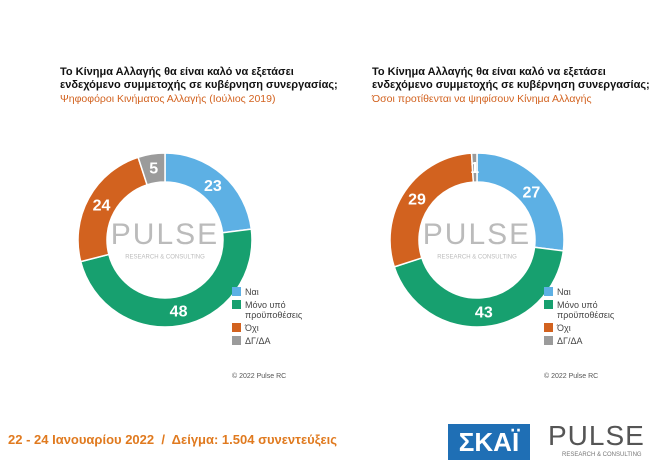 This screenshot has height=472, width=650. What do you see at coordinates (417, 199) in the screenshot?
I see `data-label: 29` at bounding box center [417, 199].